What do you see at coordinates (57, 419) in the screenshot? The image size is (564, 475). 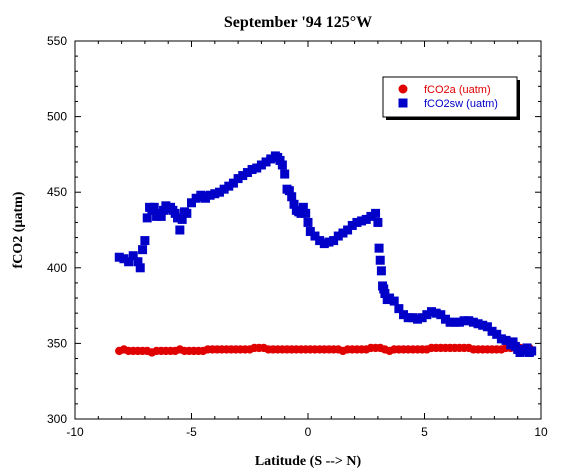 I see `y-tick-label: 300` at bounding box center [57, 419].